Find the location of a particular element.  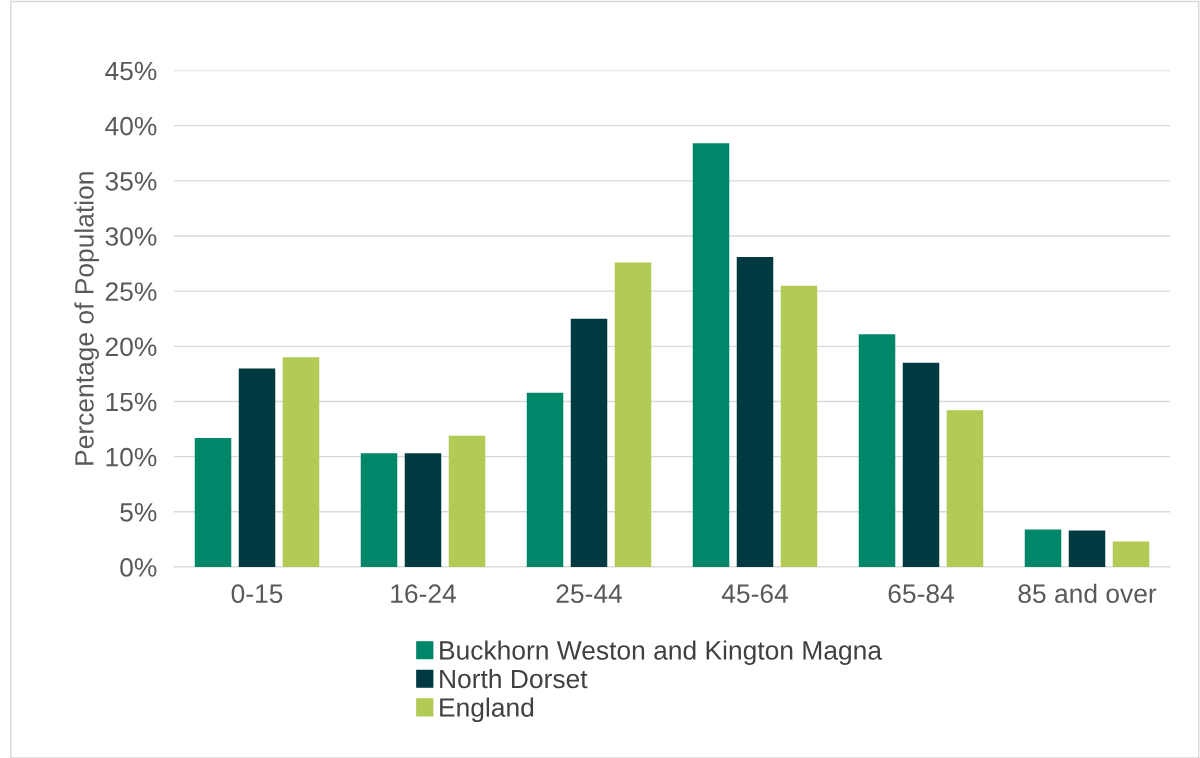

x-tick-label: 65-84 is located at coordinates (921, 594).